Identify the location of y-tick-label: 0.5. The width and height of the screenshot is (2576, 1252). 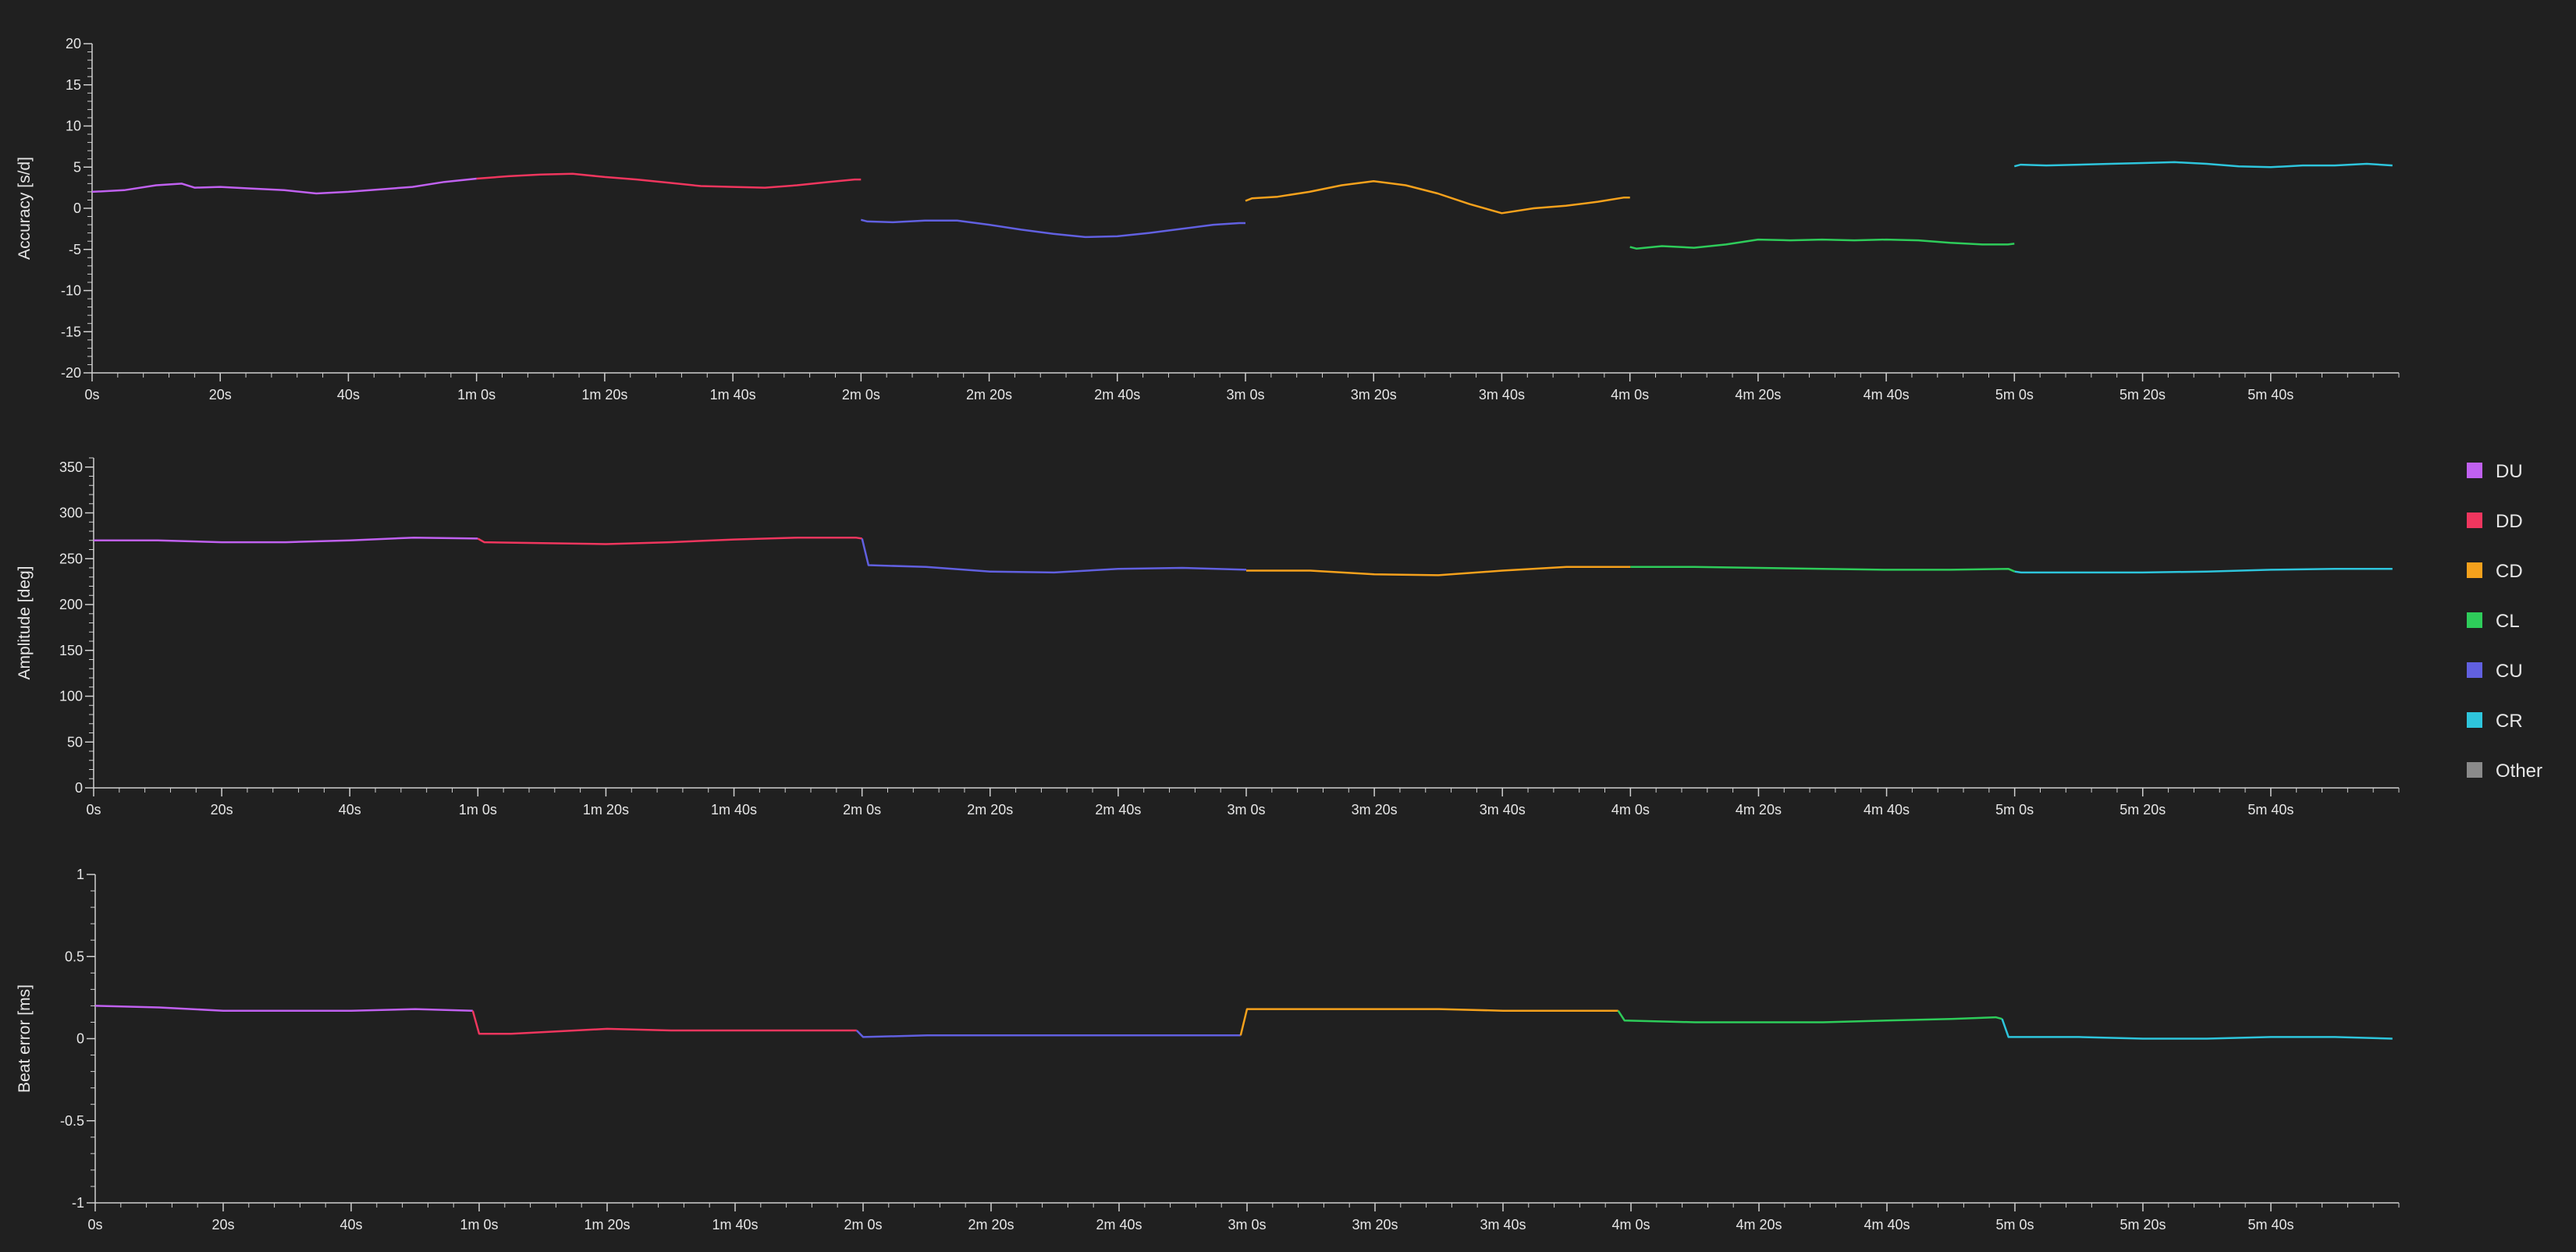
(75, 956).